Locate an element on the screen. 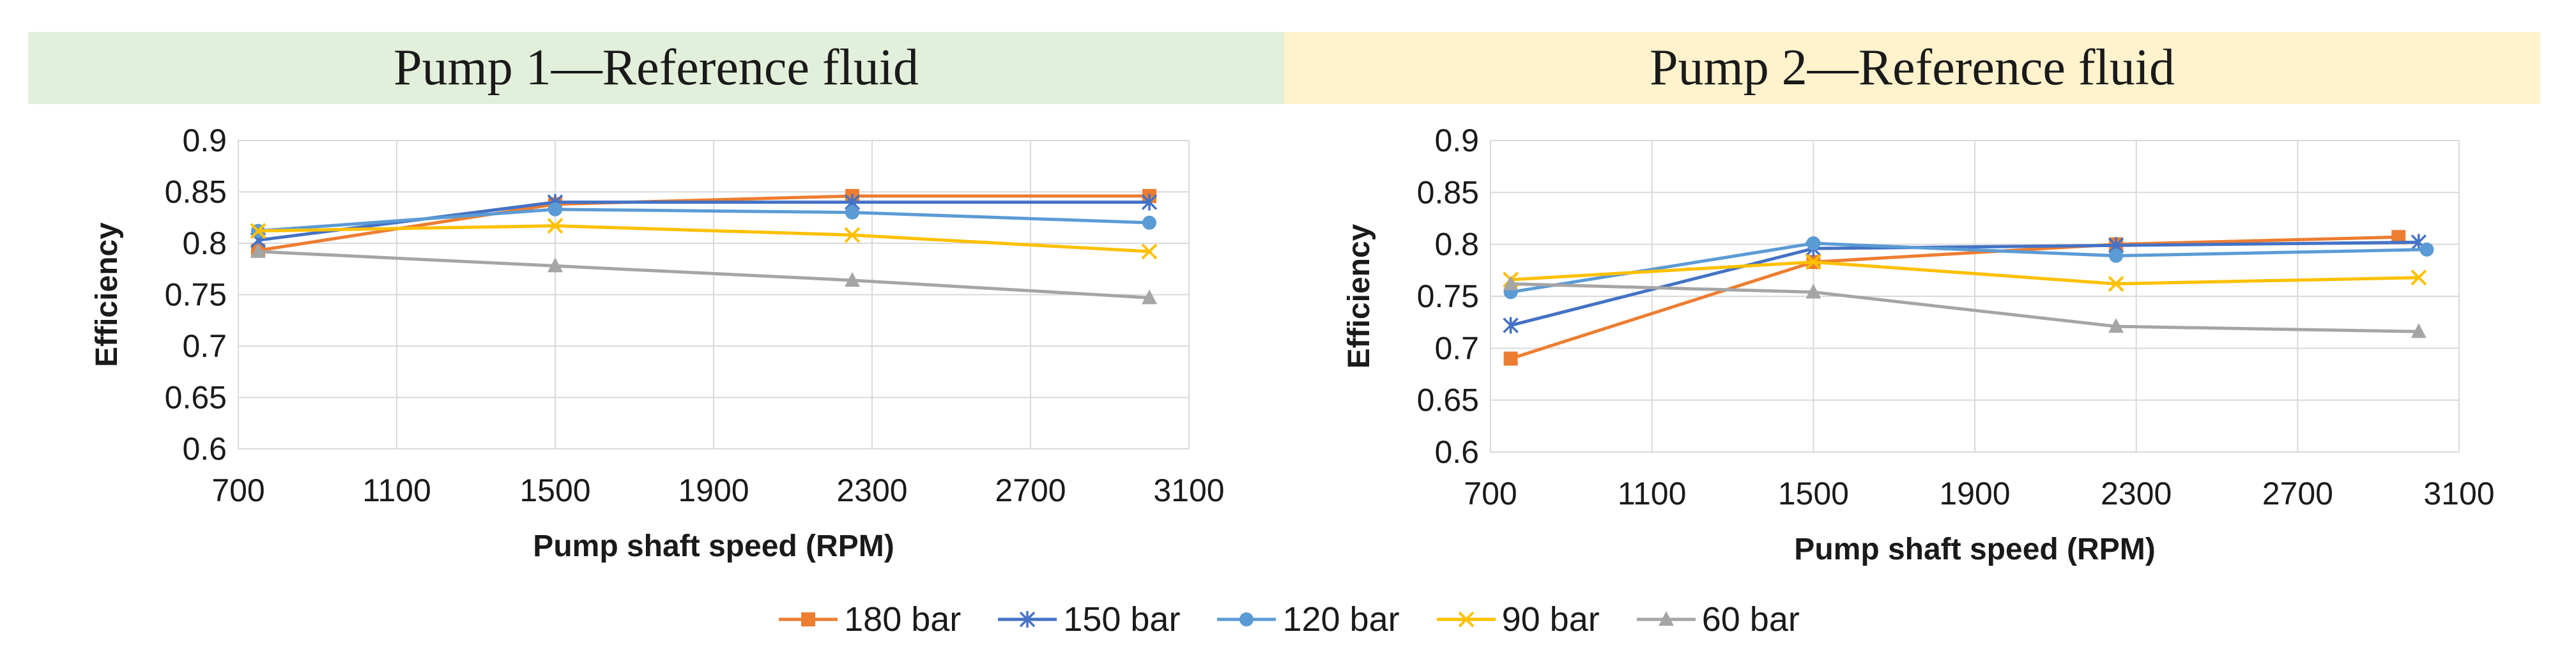 This screenshot has height=666, width=2576. legend-item-120-bar: 120 bar is located at coordinates (1307, 619).